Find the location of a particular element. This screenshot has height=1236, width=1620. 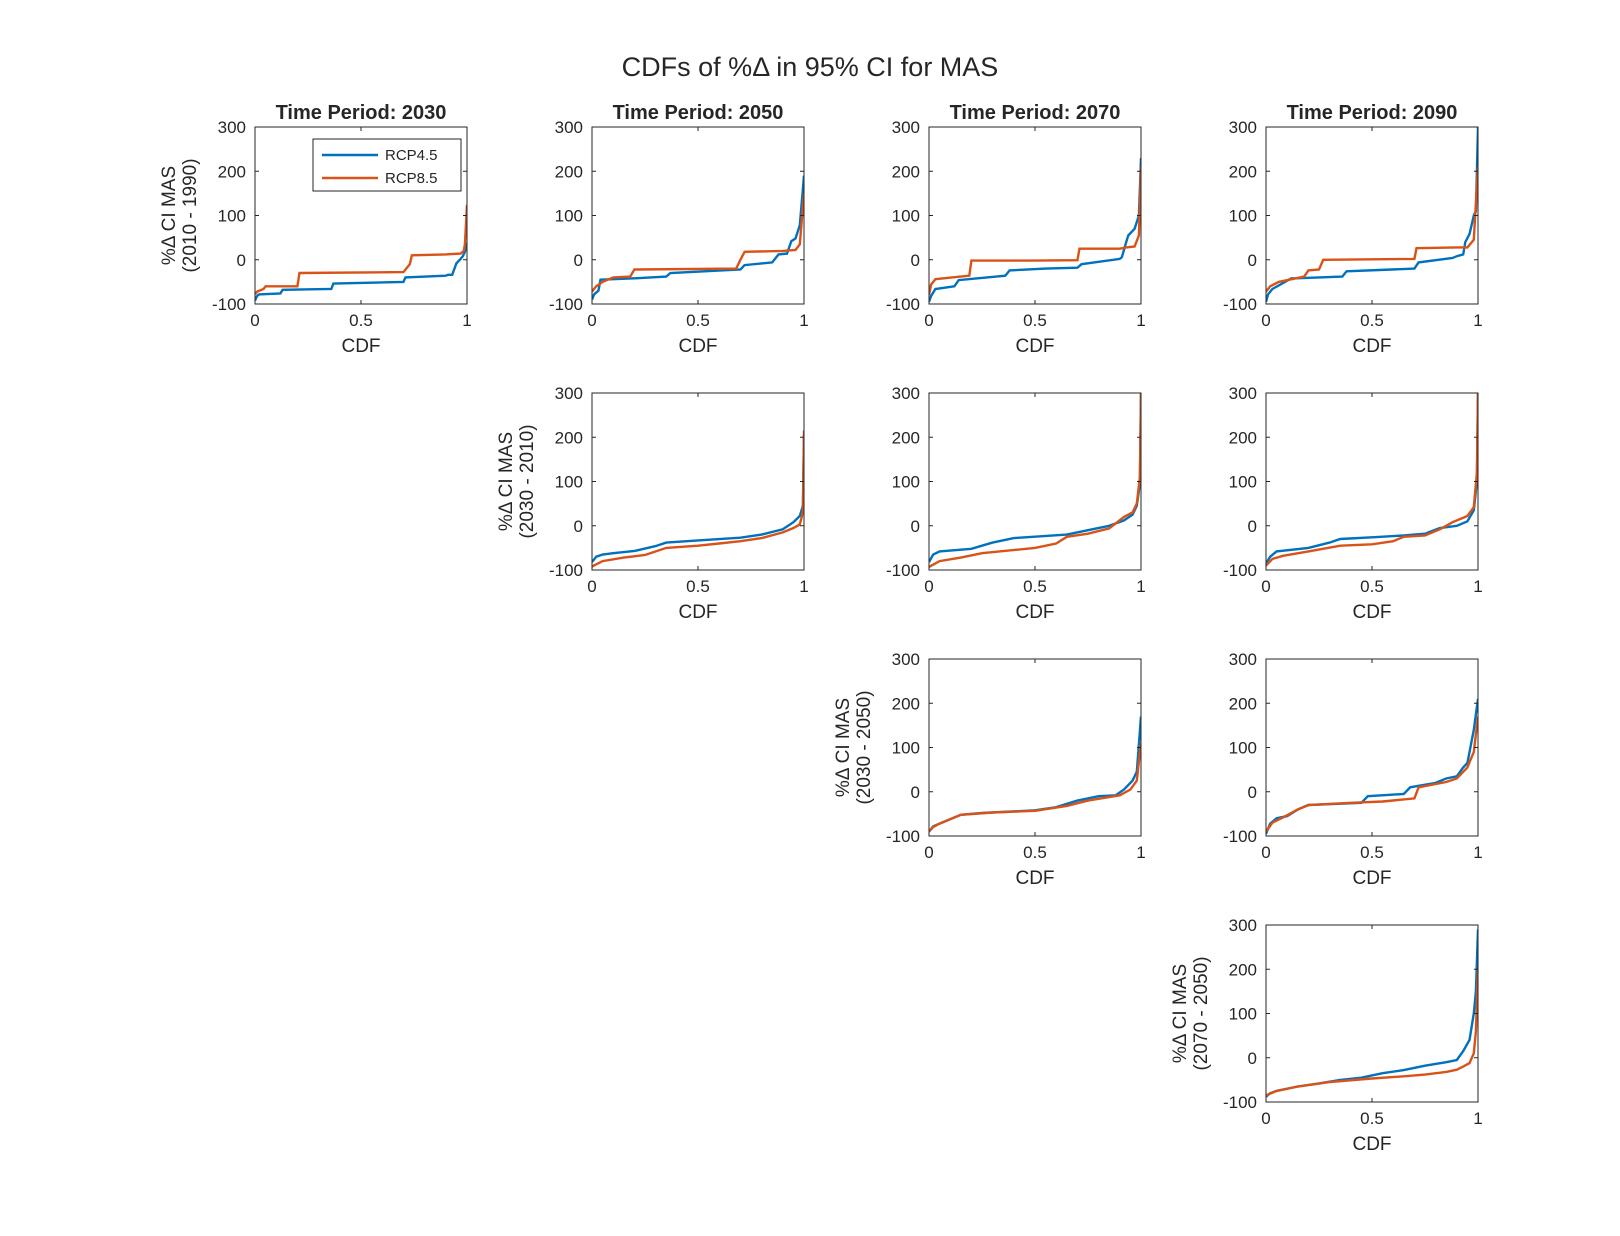

y-axis-label: (2010 - 1990) is located at coordinates (190, 215).